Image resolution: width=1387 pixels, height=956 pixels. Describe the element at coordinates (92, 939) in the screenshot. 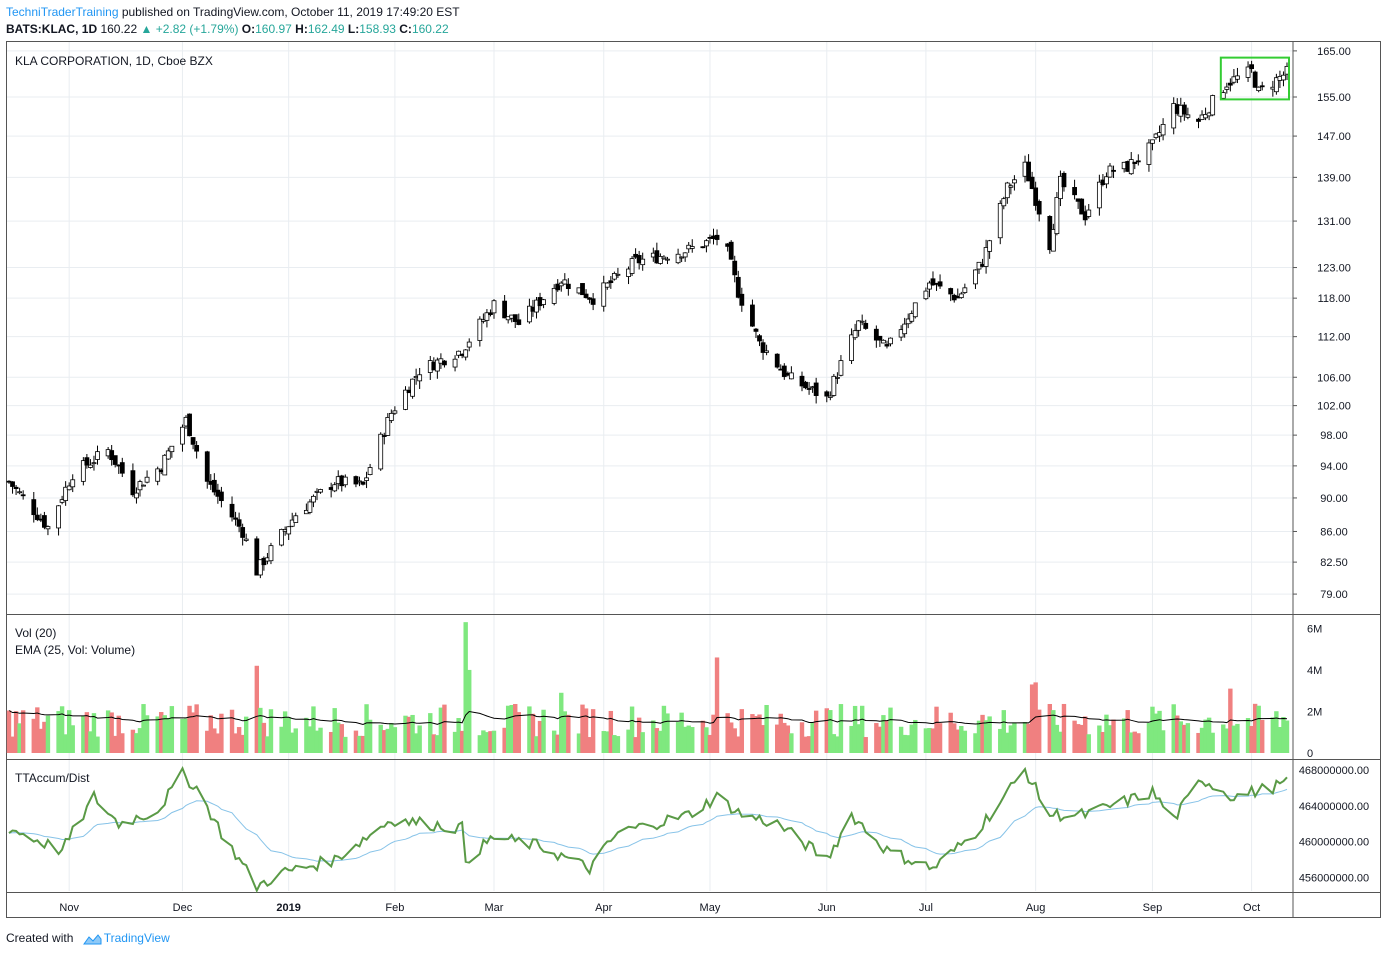

I see `tradingview-cloud-icon` at that location.